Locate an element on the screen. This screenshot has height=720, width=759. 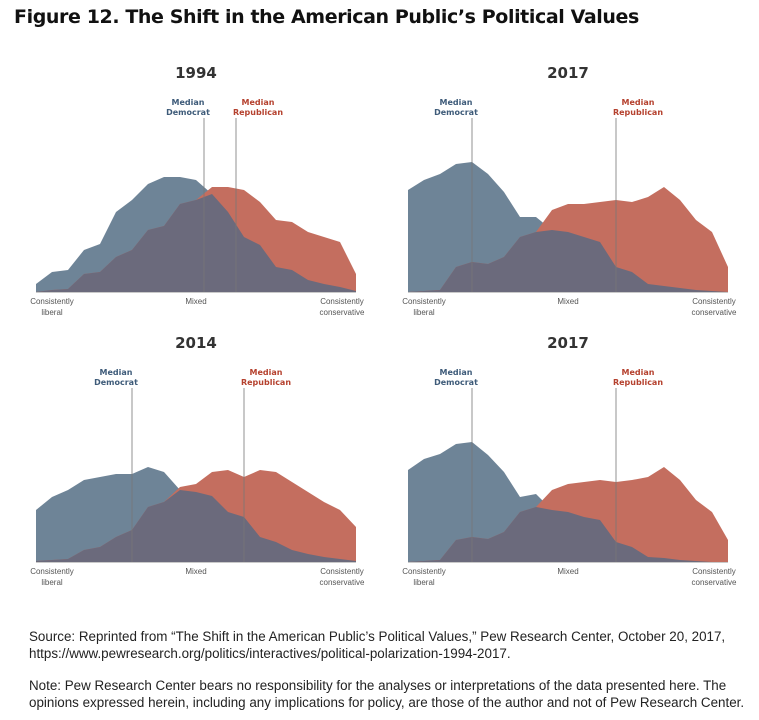
chart-title: 2014 is located at coordinates (196, 343).